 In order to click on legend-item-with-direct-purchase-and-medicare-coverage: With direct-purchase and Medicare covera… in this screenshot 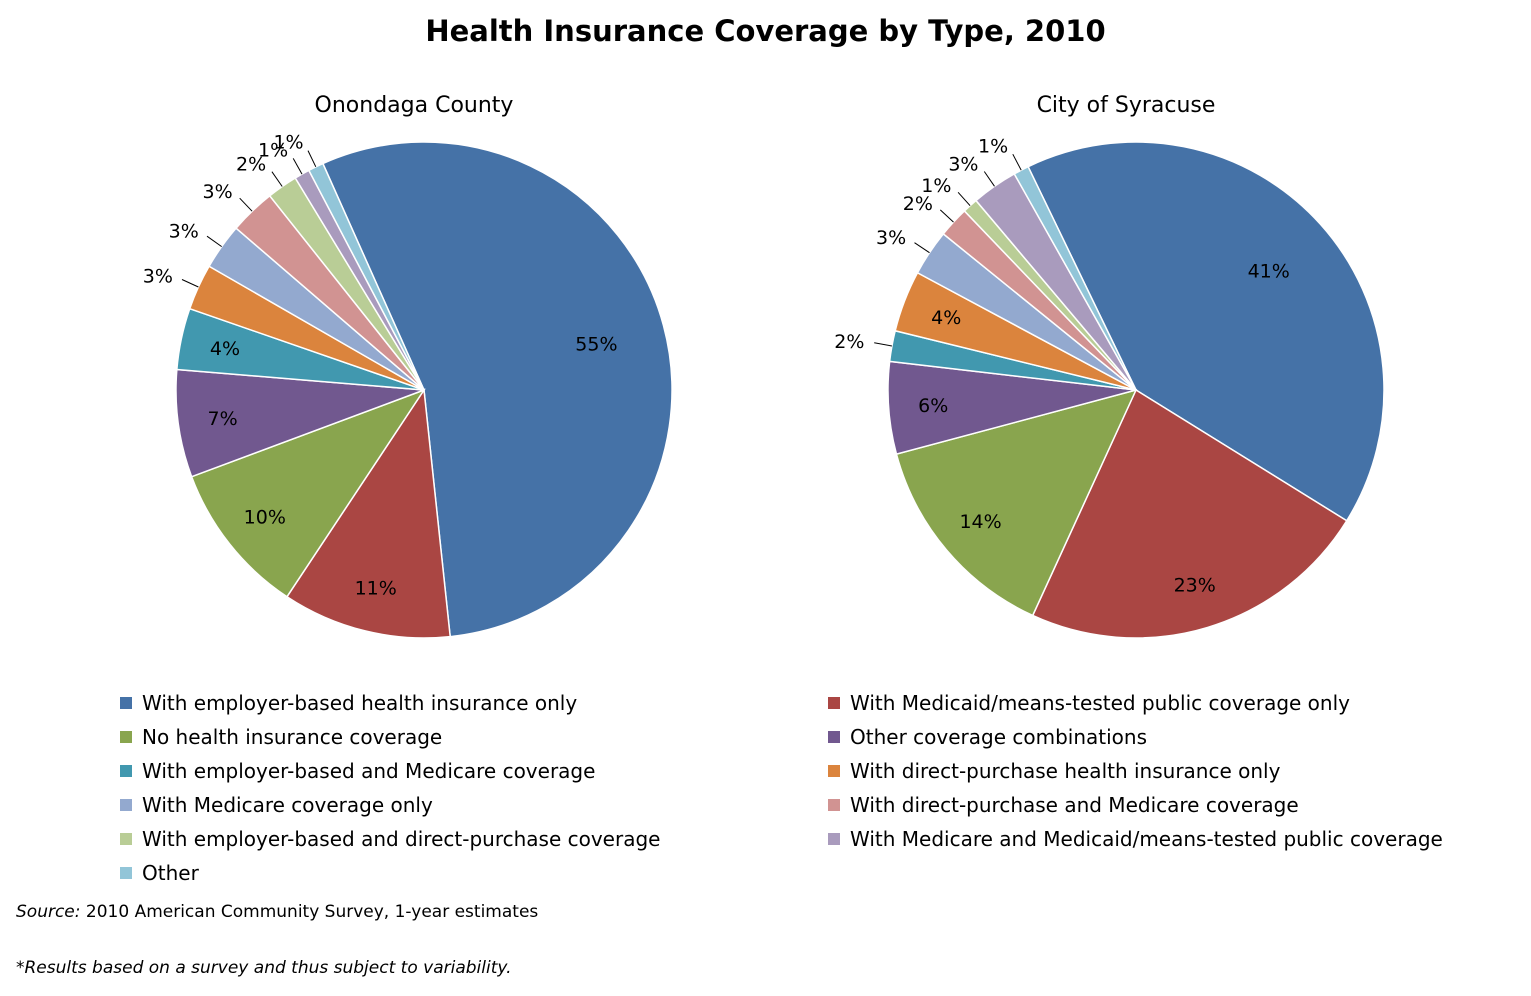, I will do `click(1063, 805)`.